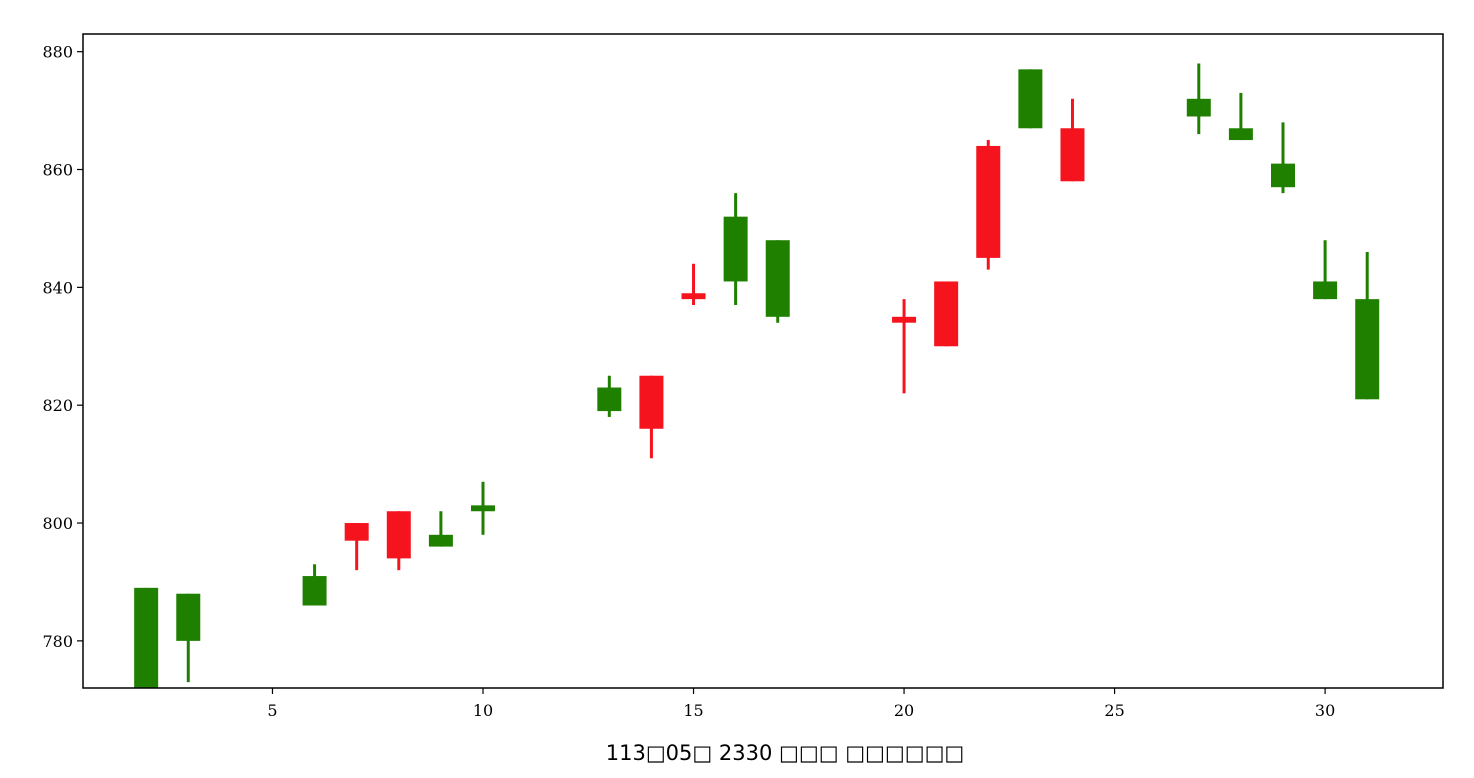 The height and width of the screenshot is (778, 1474). I want to click on y-axis: 780 800 820 840 860 880, so click(62, 347).